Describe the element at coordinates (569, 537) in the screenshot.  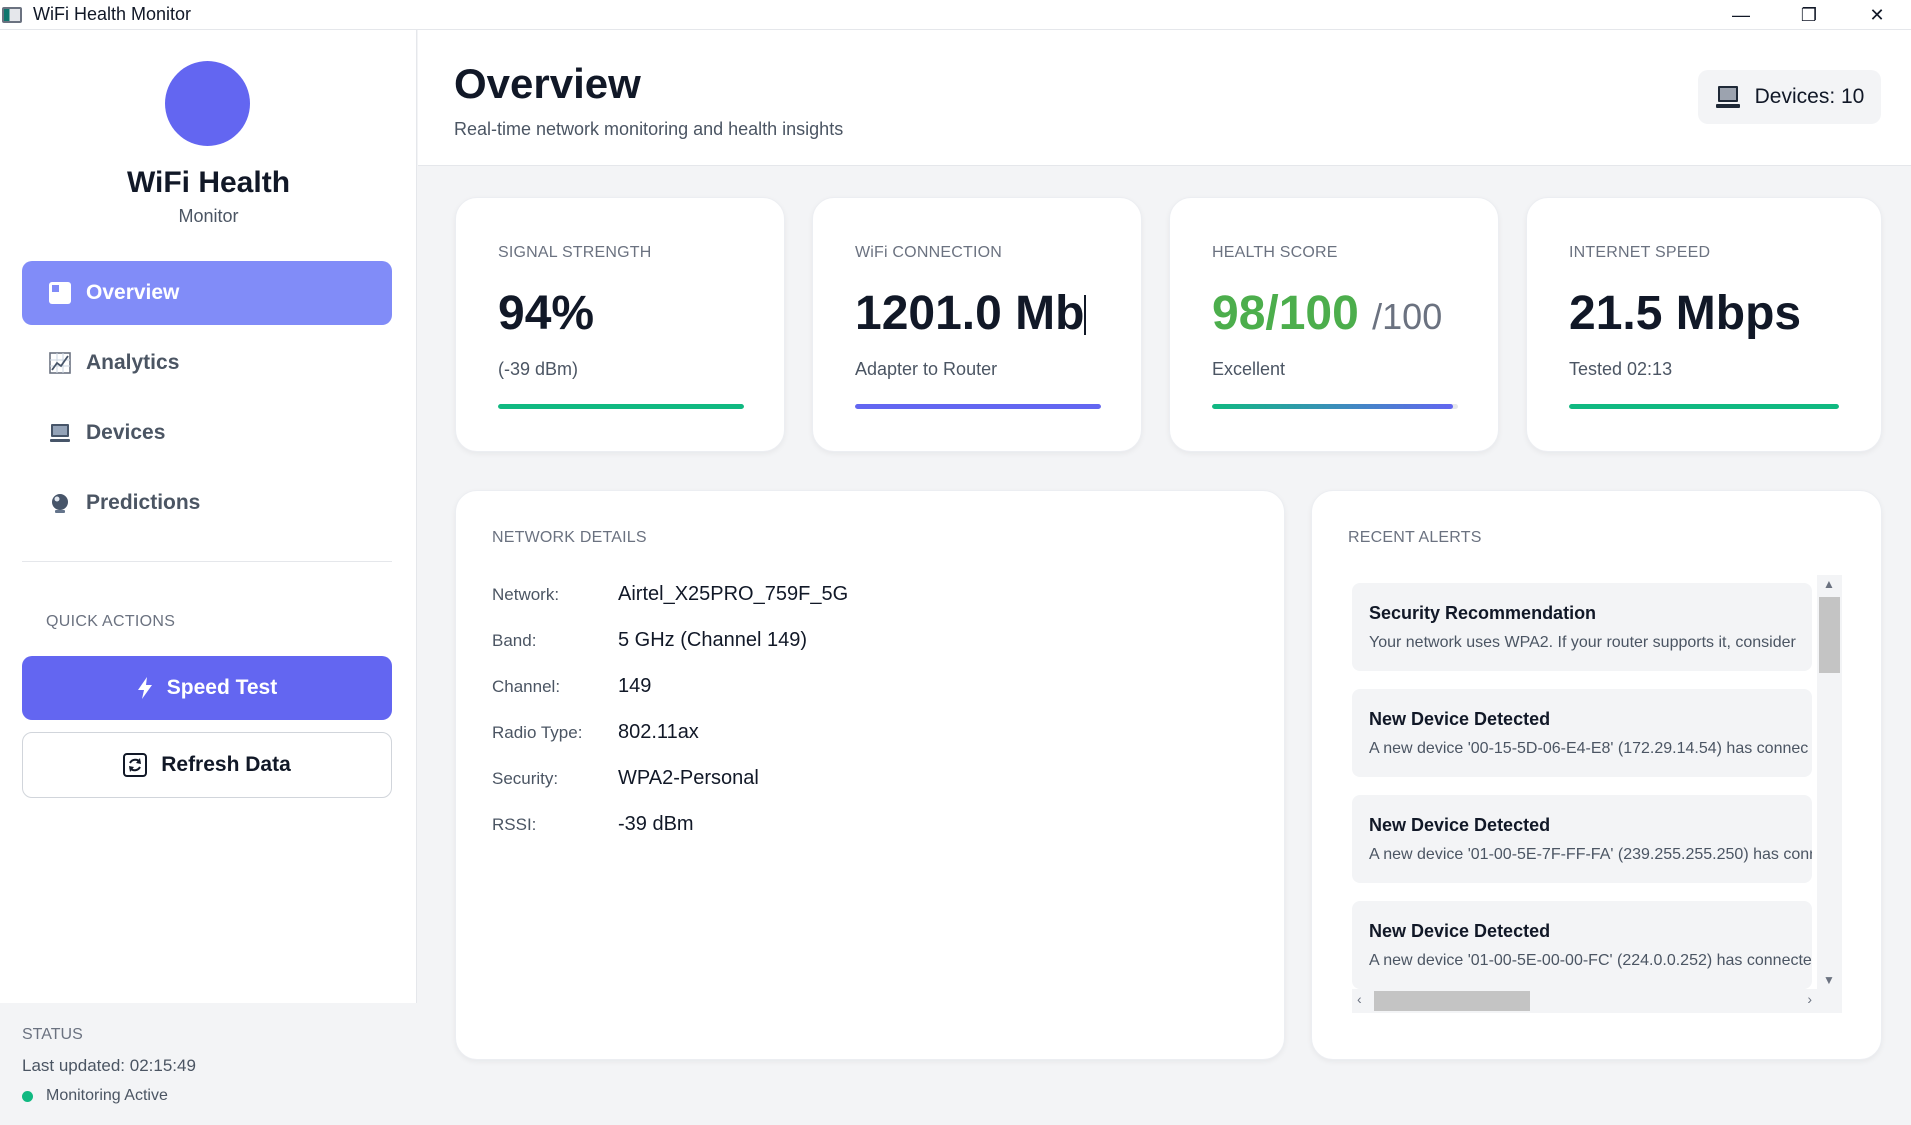
I see `section-label: NETWORK DETAILS` at that location.